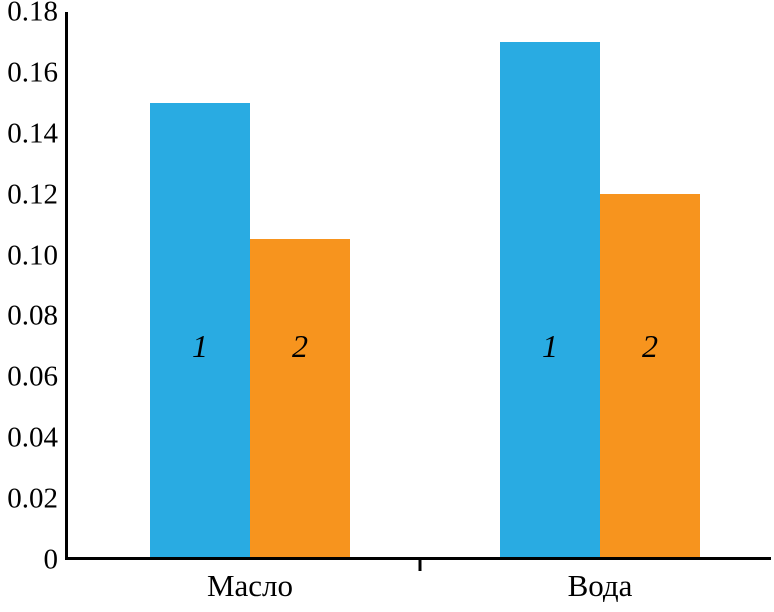 The image size is (774, 612). What do you see at coordinates (300, 398) in the screenshot?
I see `bar-series-2-group-1: 2` at bounding box center [300, 398].